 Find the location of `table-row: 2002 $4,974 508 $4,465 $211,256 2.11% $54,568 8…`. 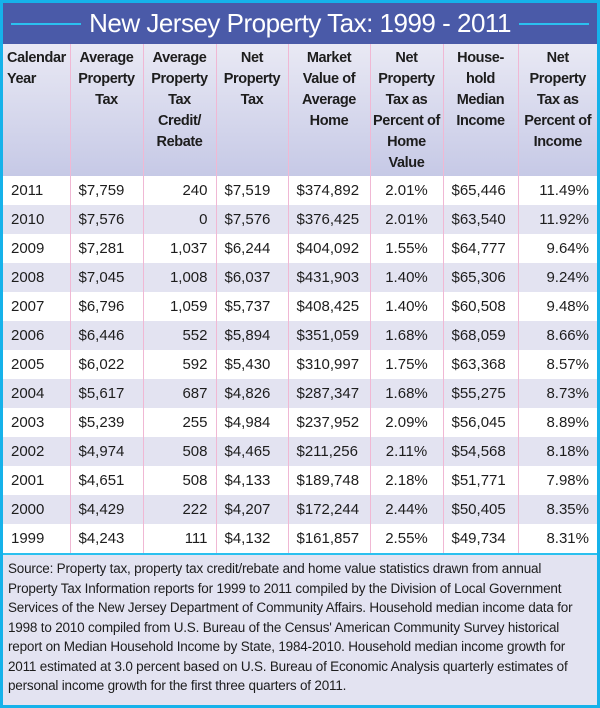

table-row: 2002 $4,974 508 $4,465 $211,256 2.11% $54,568 8… is located at coordinates (300, 451).